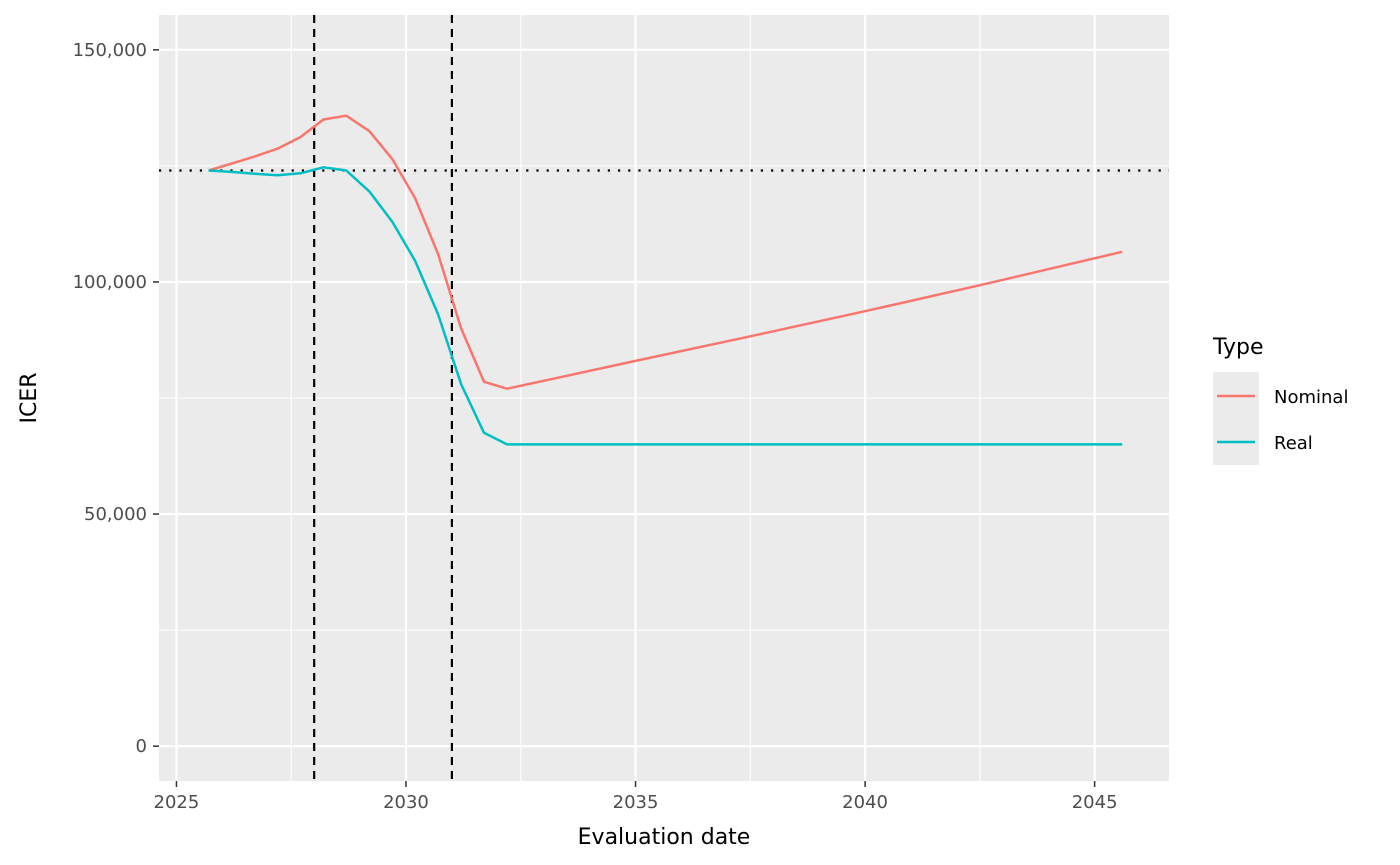 The height and width of the screenshot is (865, 1400). Describe the element at coordinates (865, 802) in the screenshot. I see `x-tick-label-3: 2040` at that location.